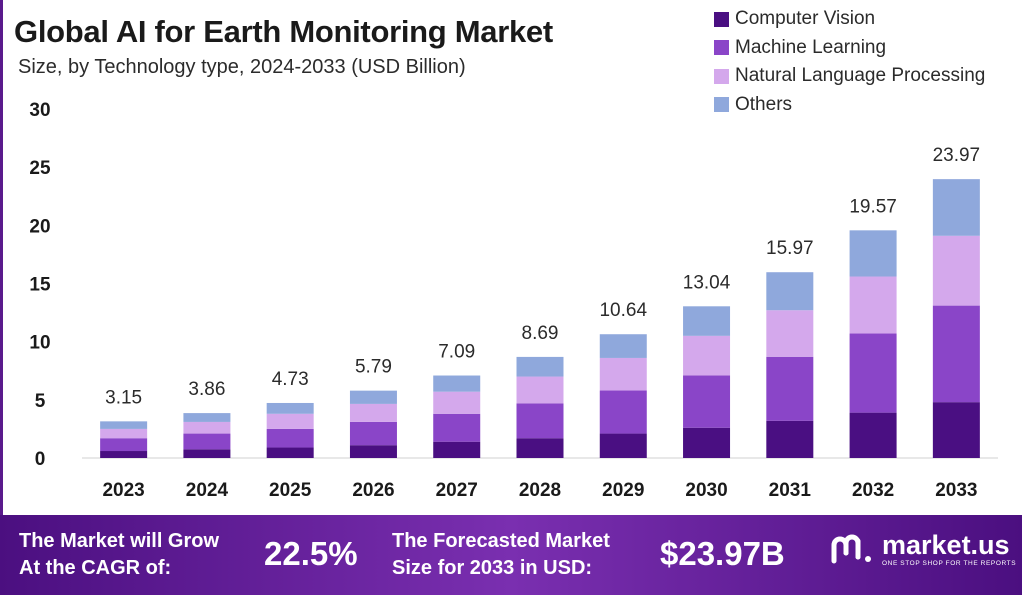 The height and width of the screenshot is (595, 1022). I want to click on legend-label-nlp: Natural Language Processing, so click(860, 76).